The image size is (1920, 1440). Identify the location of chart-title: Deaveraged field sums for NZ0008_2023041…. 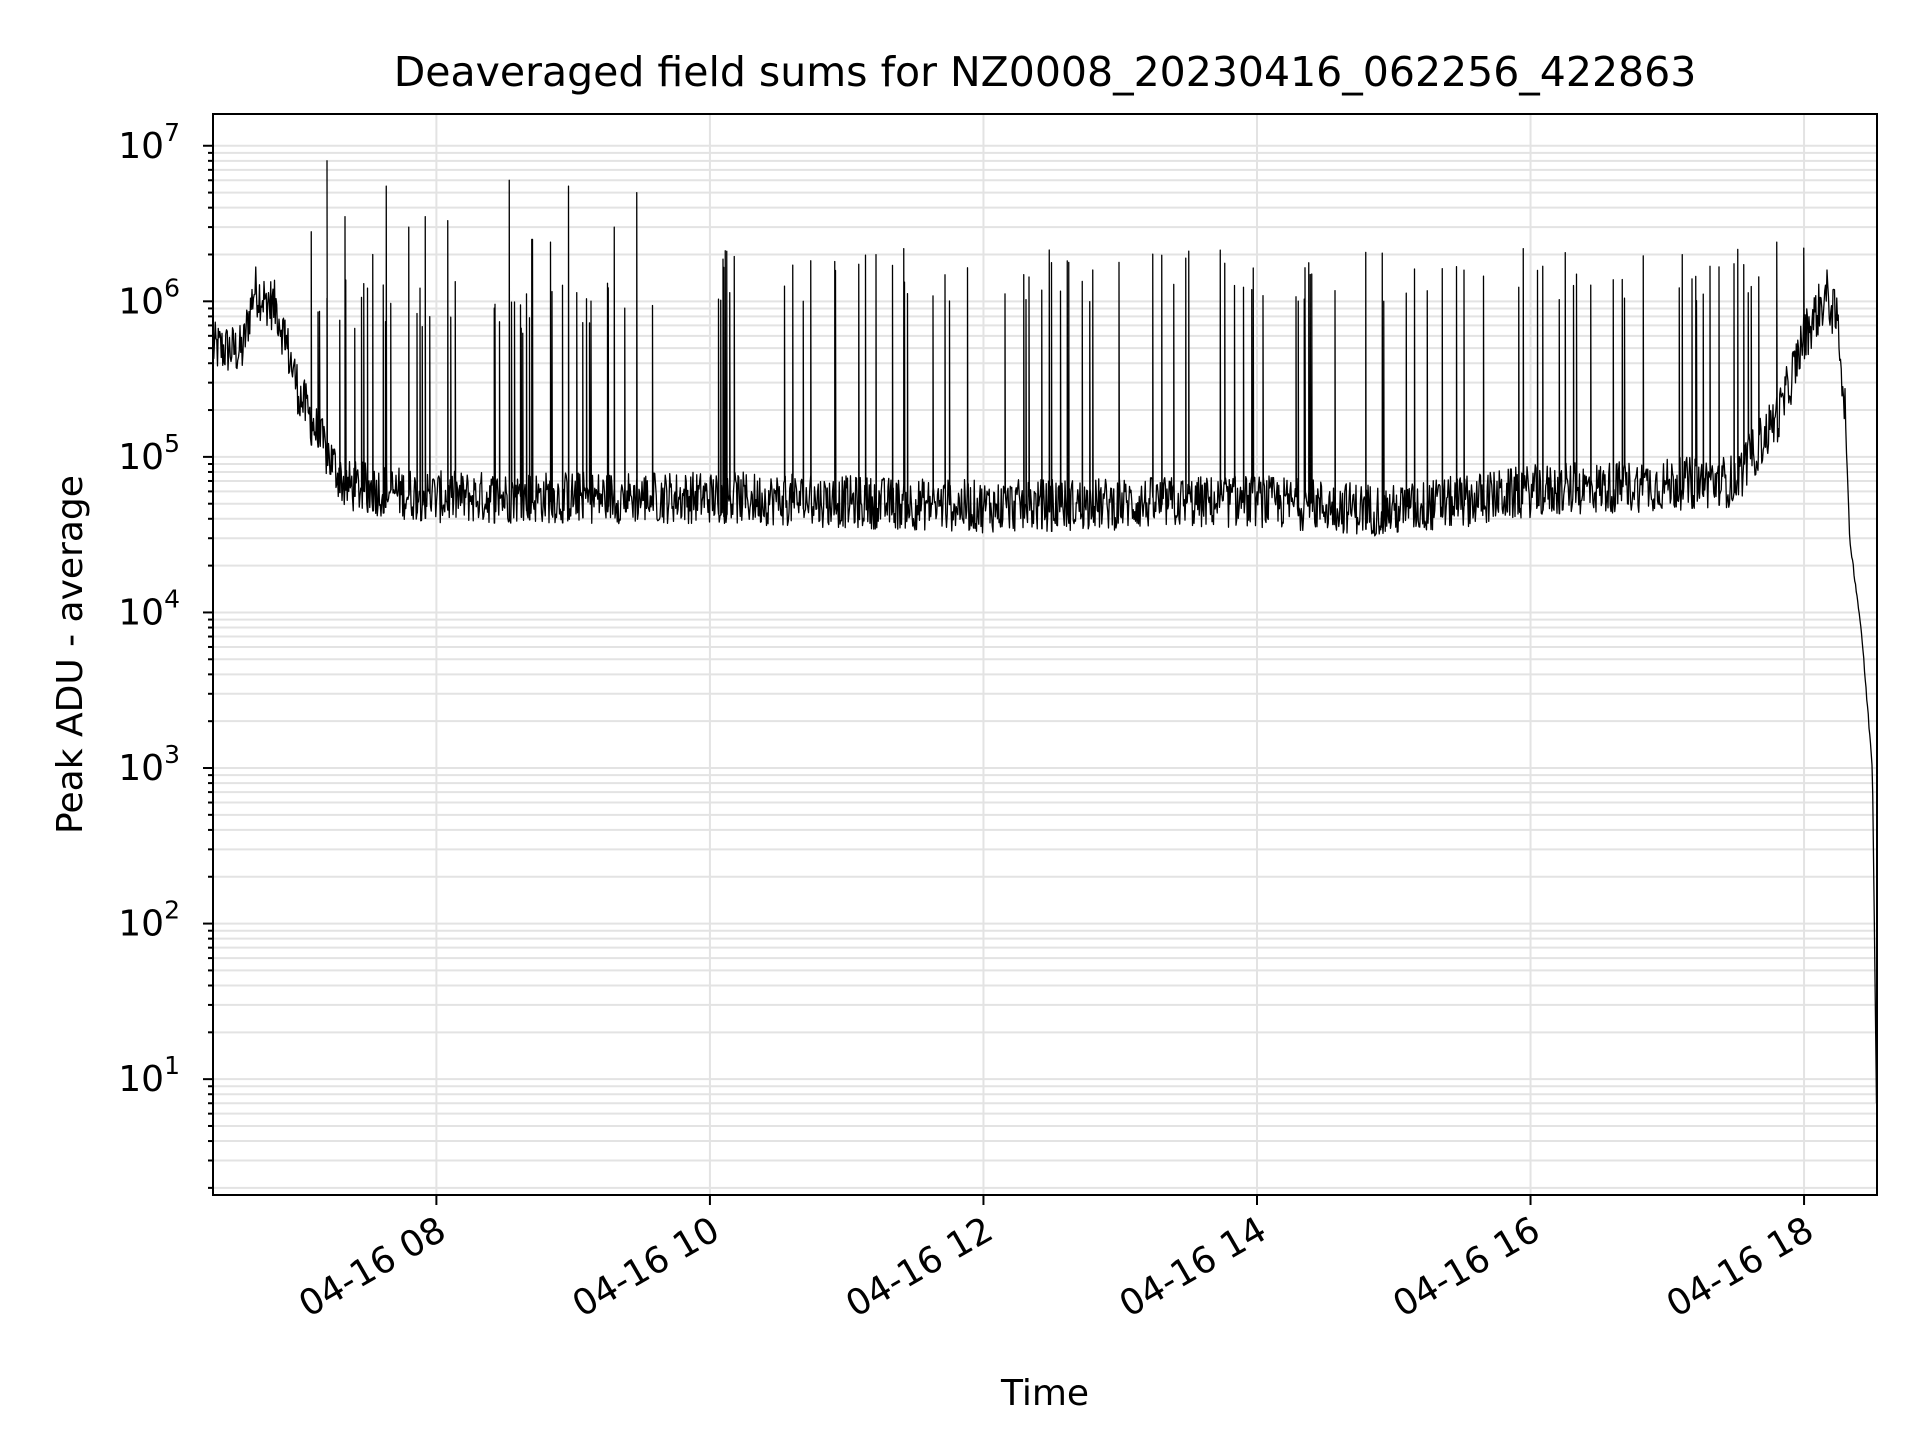
(1045, 72).